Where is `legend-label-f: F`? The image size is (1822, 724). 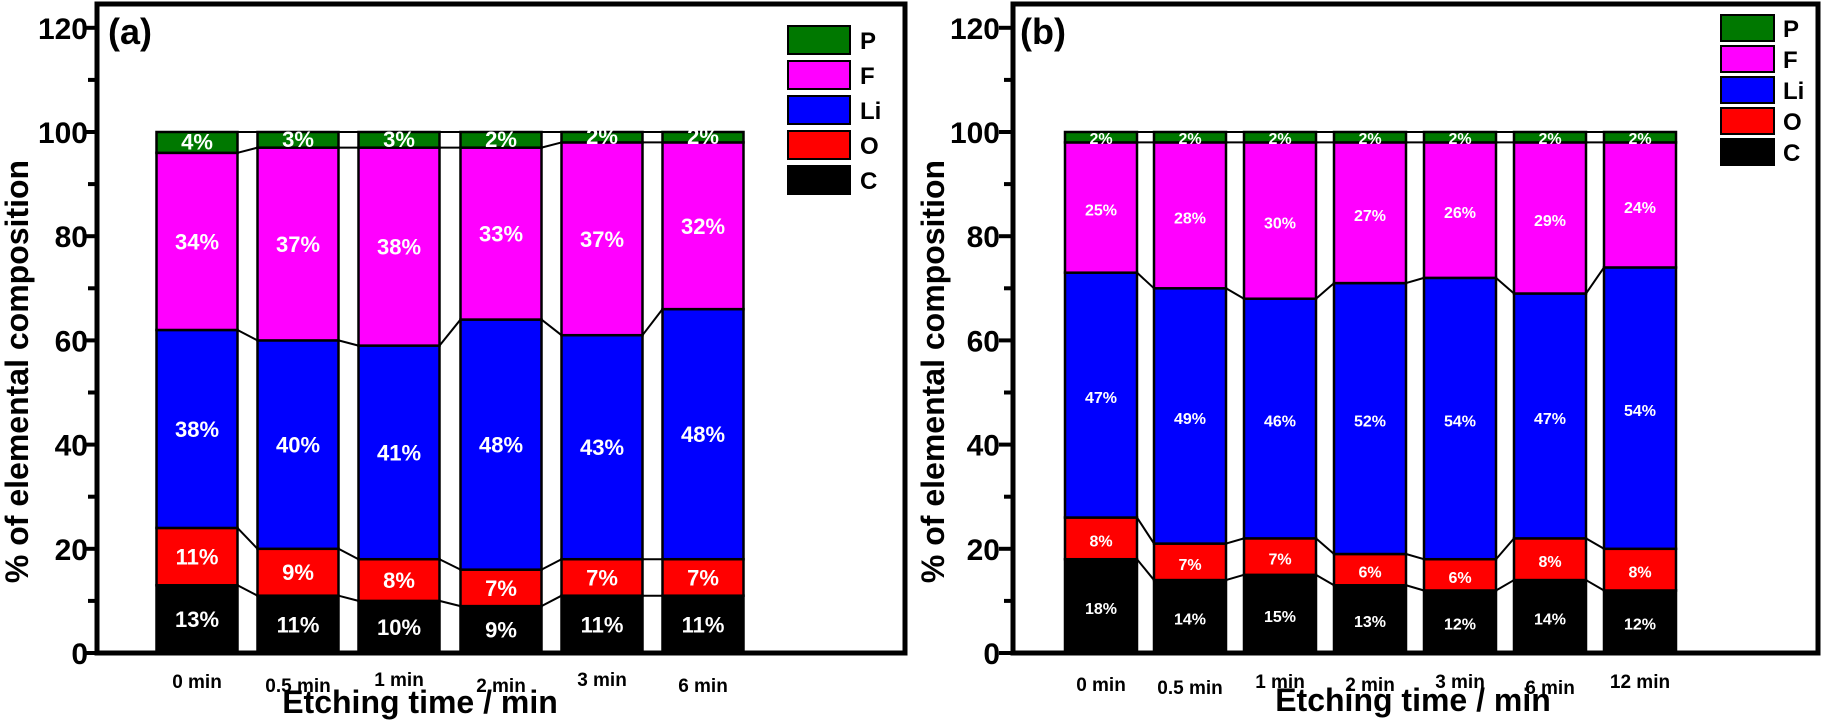 legend-label-f: F is located at coordinates (1790, 60).